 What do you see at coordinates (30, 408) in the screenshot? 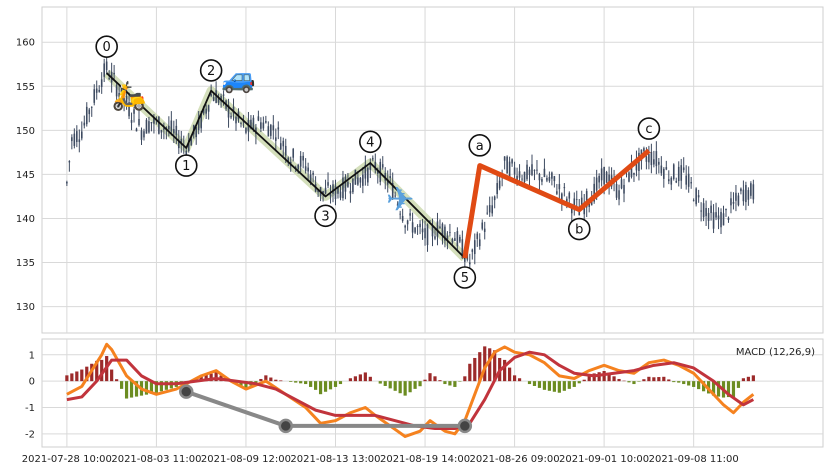
I see `macd-y-tick-label: -1` at bounding box center [30, 408].